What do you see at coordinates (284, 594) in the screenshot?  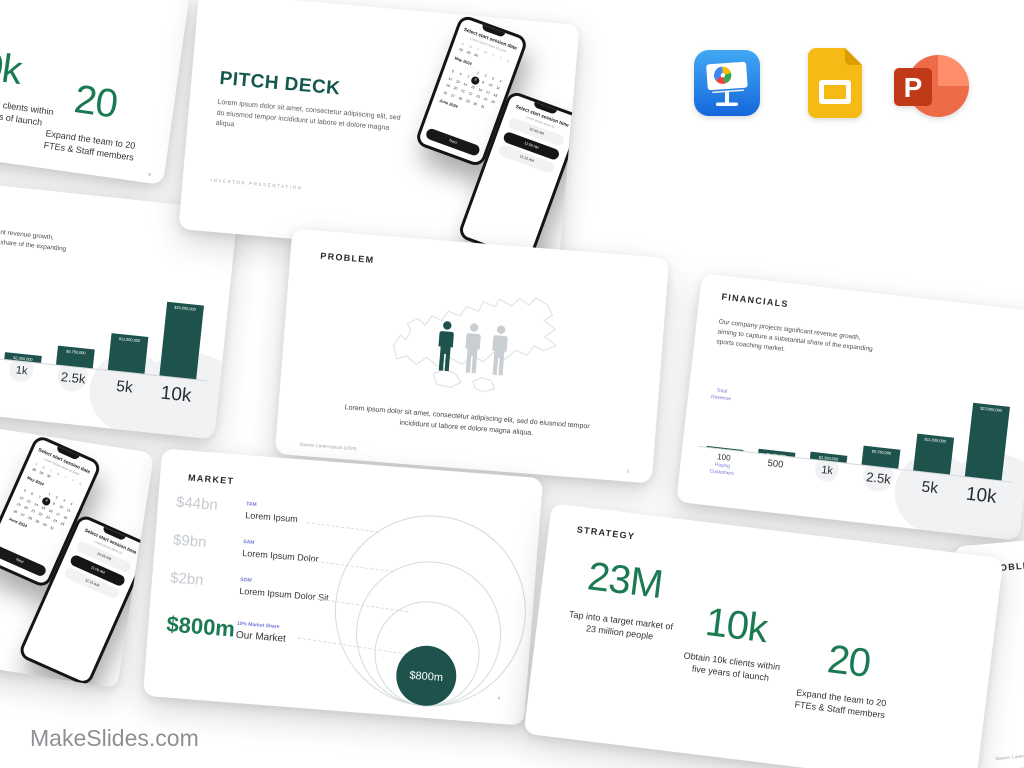 I see `market-name: Lorem Ipsum Dolor Sit` at bounding box center [284, 594].